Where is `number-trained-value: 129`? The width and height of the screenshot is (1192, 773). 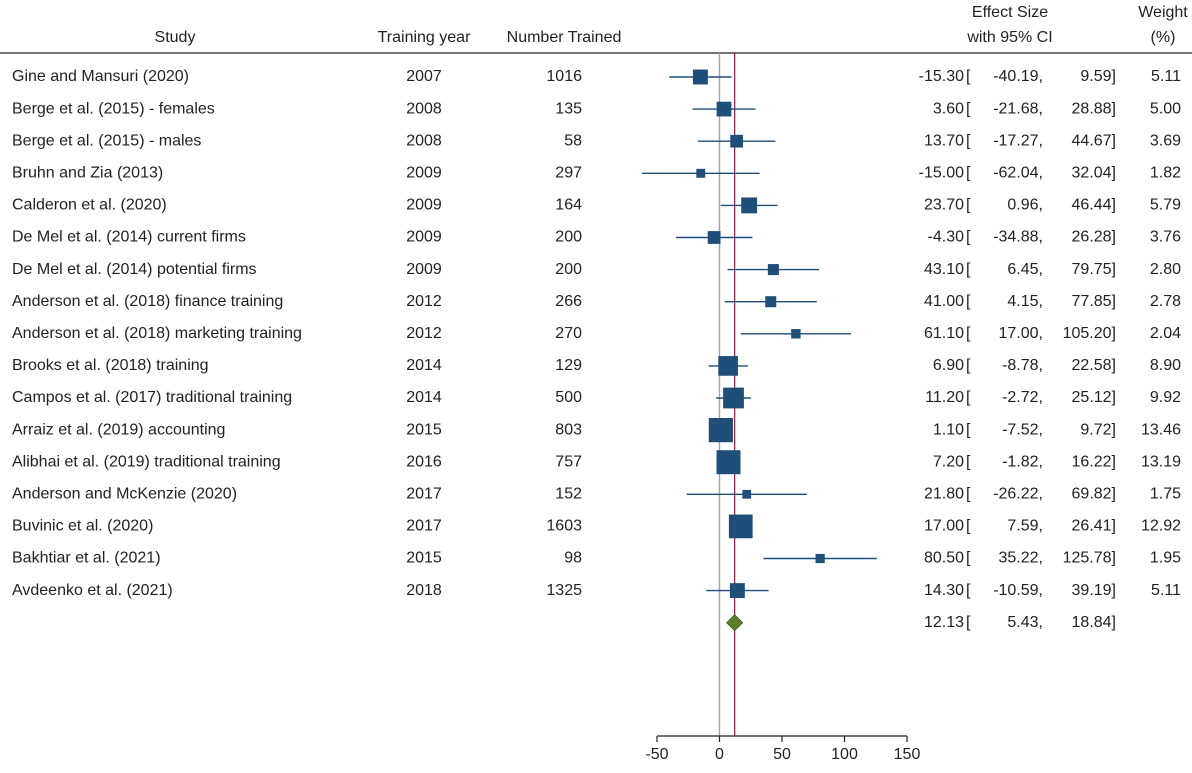 number-trained-value: 129 is located at coordinates (568, 365).